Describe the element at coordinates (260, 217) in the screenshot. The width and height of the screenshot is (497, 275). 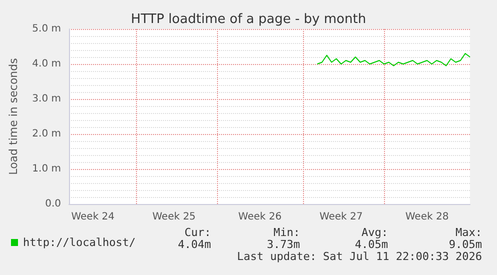
I see `x-tick-label: Week 26` at that location.